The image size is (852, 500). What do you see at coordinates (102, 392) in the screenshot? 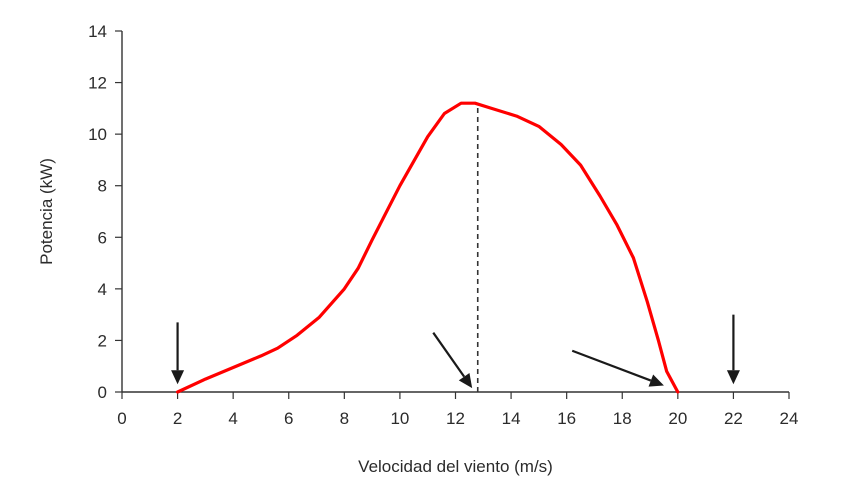
I see `y-tick-label: 0` at bounding box center [102, 392].